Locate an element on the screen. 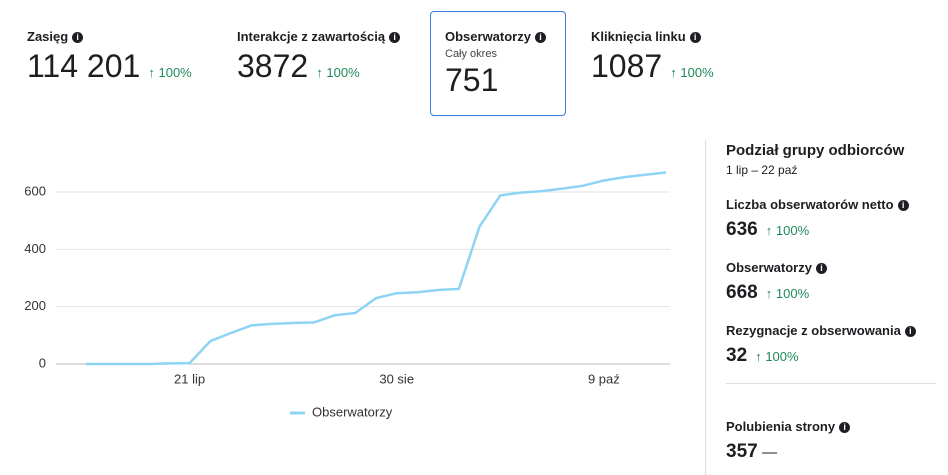 Image resolution: width=948 pixels, height=475 pixels. y-tick-label: 0 is located at coordinates (42, 362).